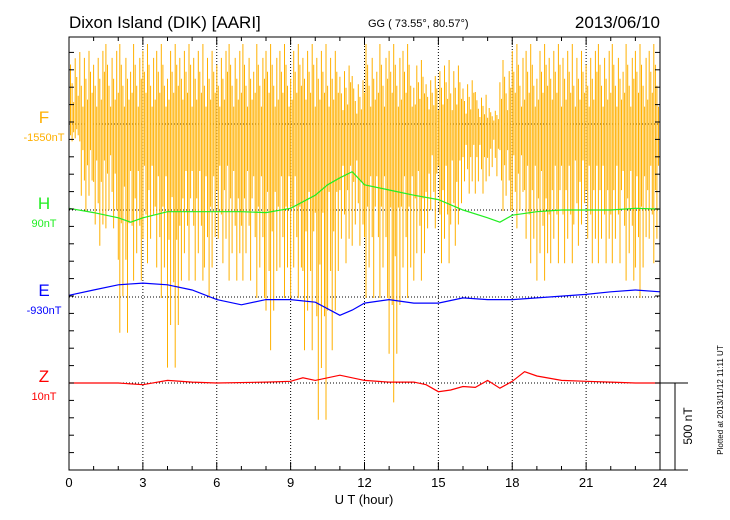 Image resolution: width=730 pixels, height=520 pixels. I want to click on series-baseline-E: -930nT, so click(44, 311).